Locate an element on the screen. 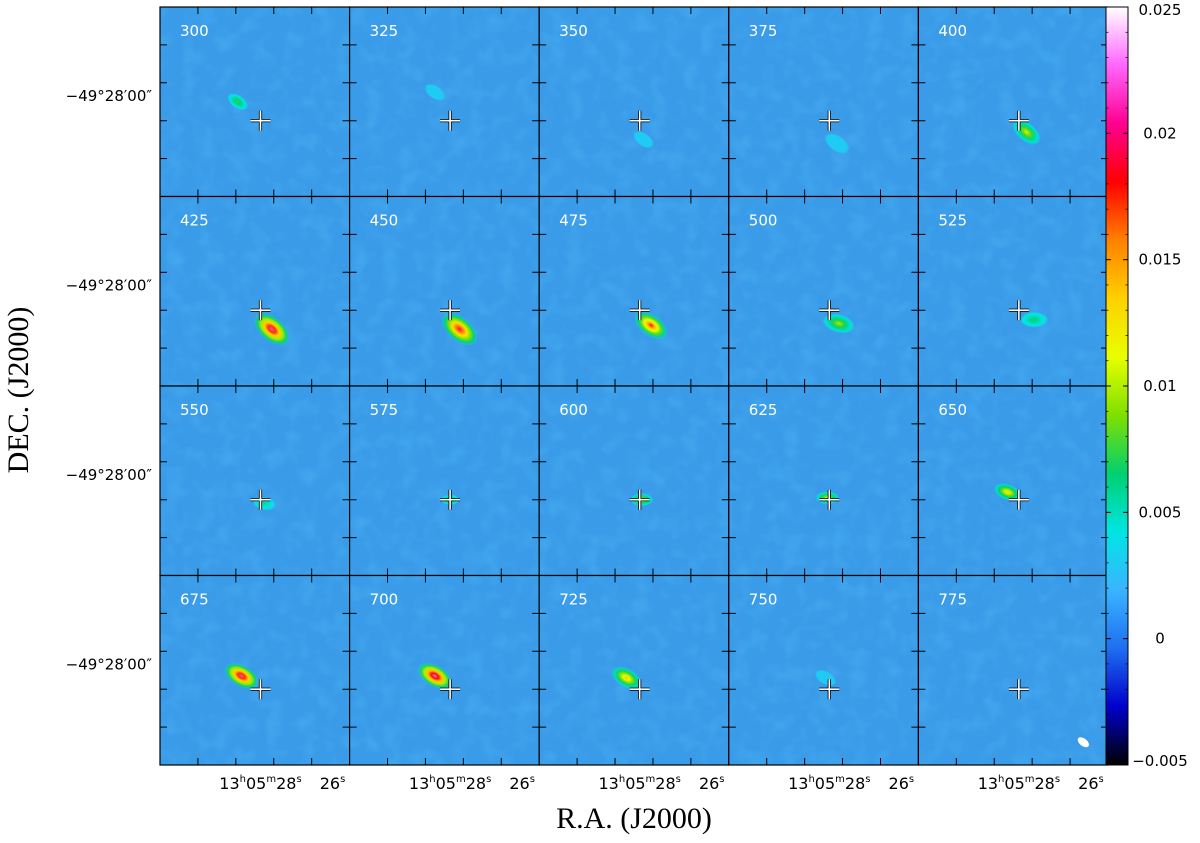 The image size is (1200, 843). channel-velocity-label: 750 is located at coordinates (763, 600).